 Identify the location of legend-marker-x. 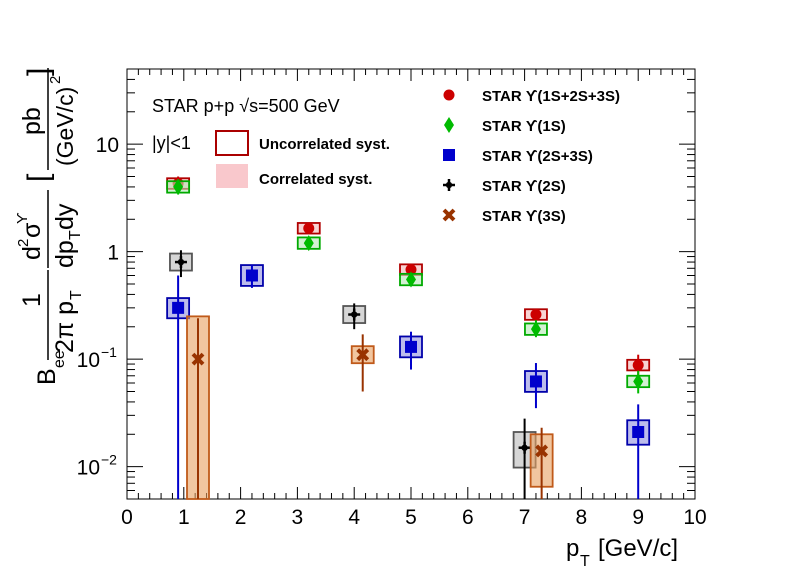
(449, 215).